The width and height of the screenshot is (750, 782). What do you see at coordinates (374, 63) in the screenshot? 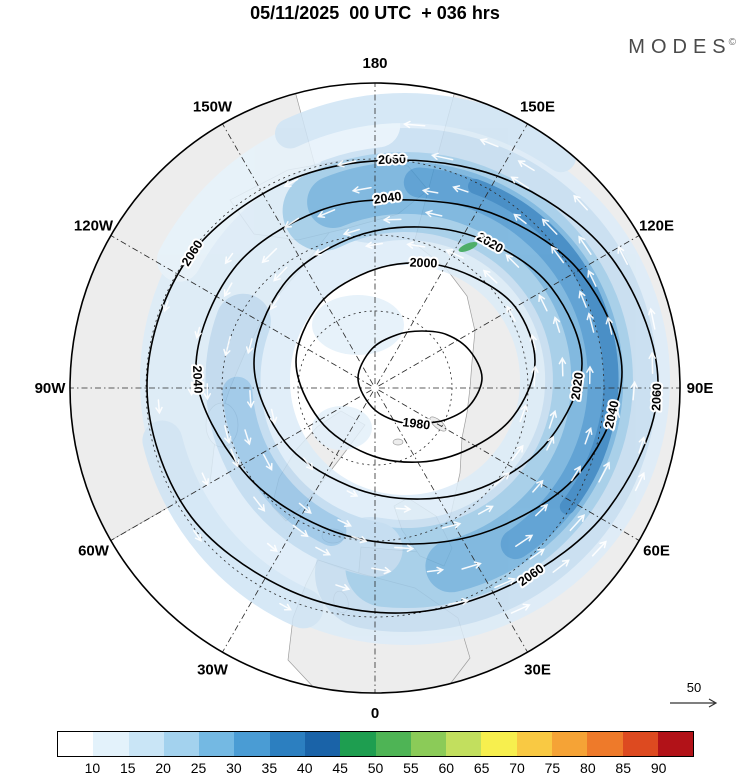
I see `longitude-label: 180` at bounding box center [374, 63].